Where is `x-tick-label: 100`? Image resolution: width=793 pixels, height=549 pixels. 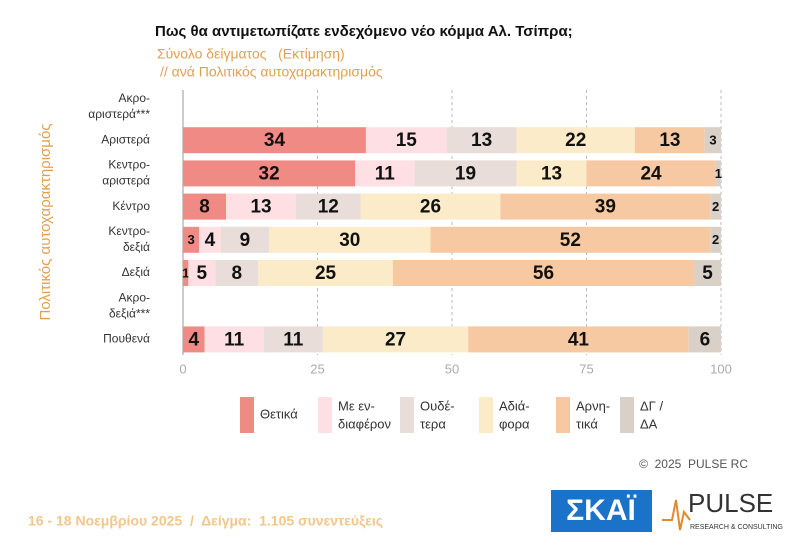
x-tick-label: 100 is located at coordinates (721, 368).